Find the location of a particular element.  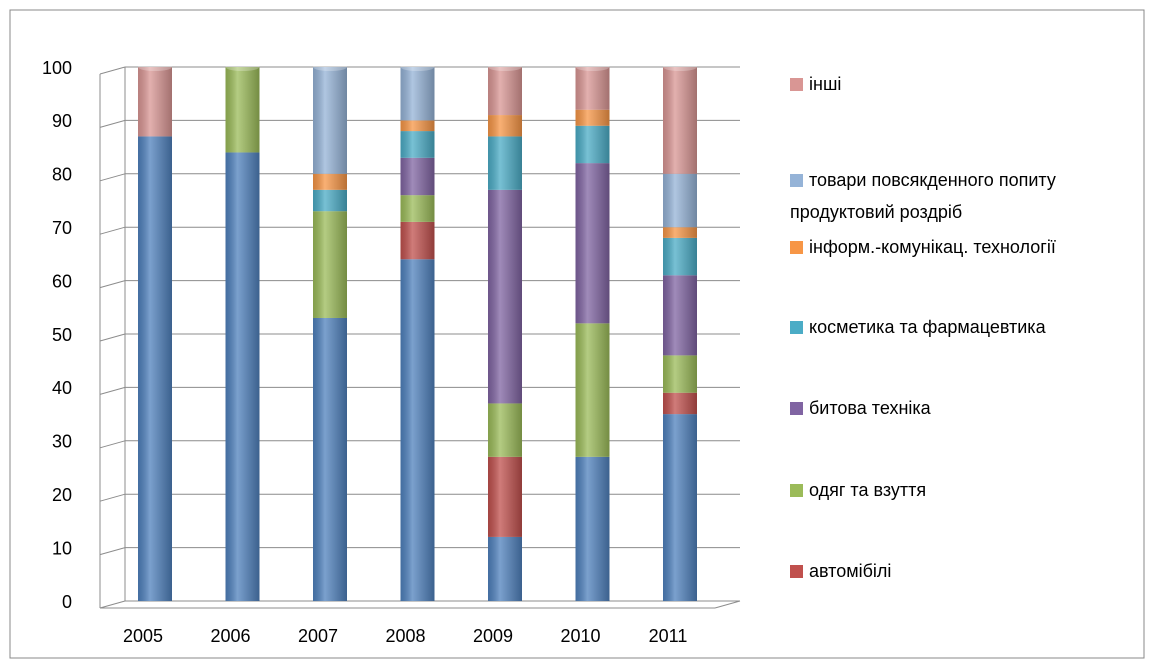

legend-entry: автомібілі is located at coordinates (960, 571).